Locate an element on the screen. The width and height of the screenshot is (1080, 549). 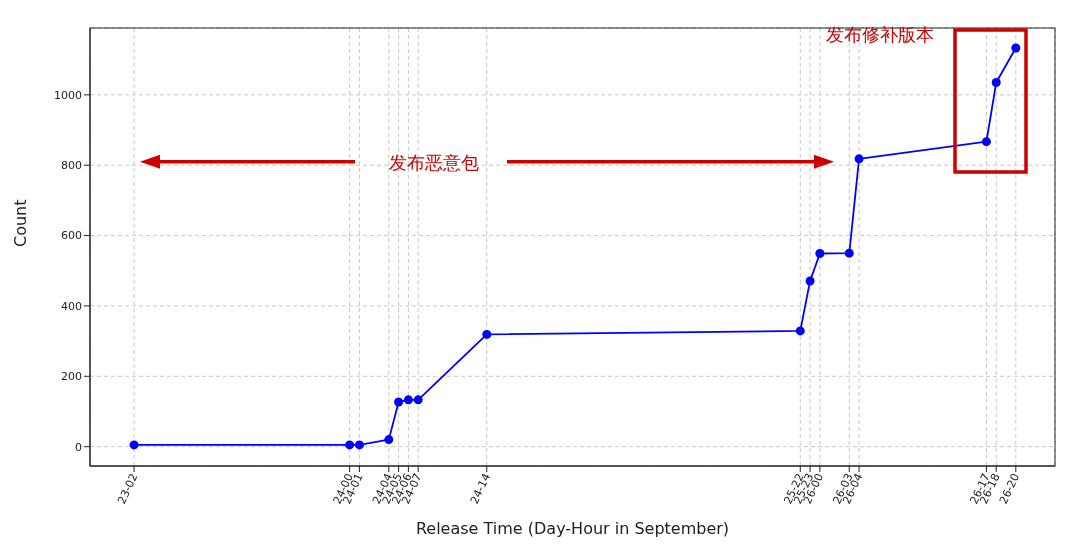
y-tick-label: 600 is located at coordinates (71, 236).